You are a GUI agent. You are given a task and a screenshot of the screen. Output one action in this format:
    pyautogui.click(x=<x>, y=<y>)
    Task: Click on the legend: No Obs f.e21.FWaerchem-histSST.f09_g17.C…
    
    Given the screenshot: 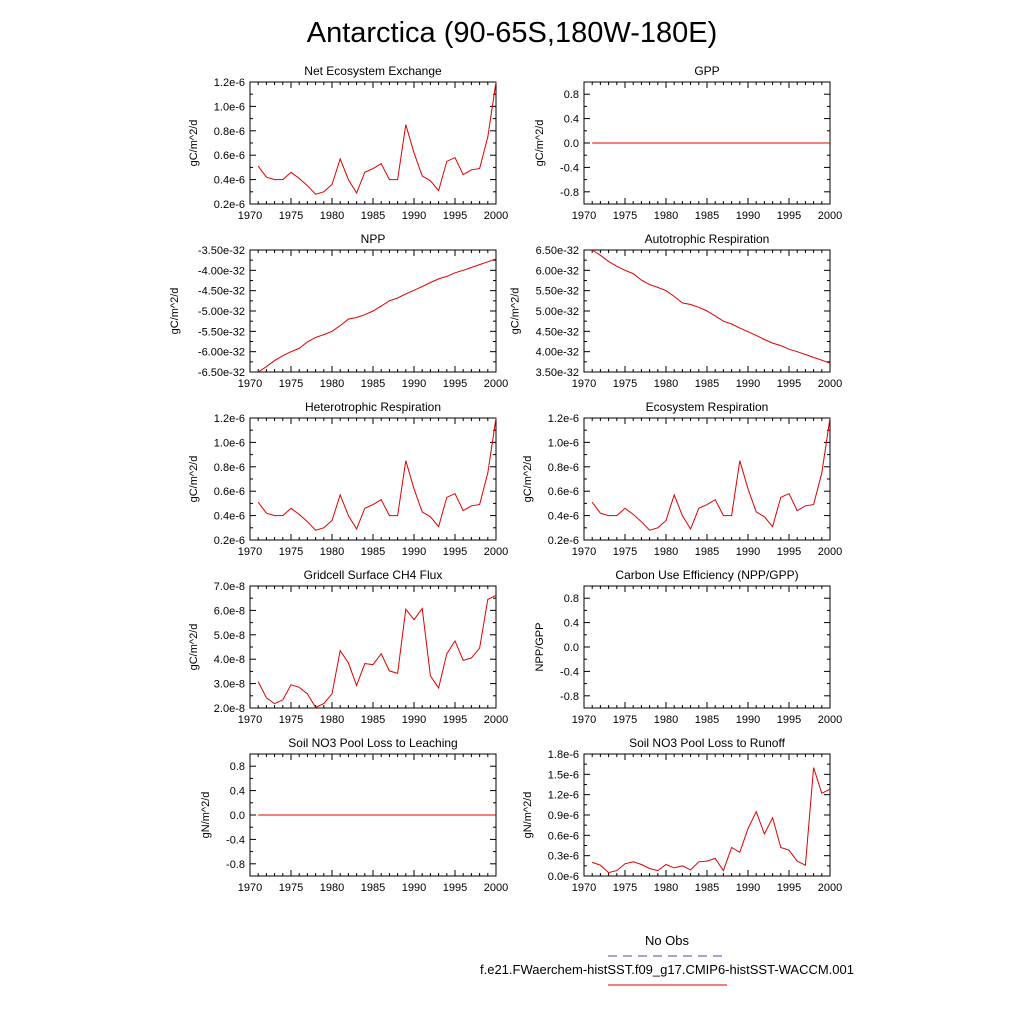 What is the action you would take?
    pyautogui.click(x=667, y=959)
    